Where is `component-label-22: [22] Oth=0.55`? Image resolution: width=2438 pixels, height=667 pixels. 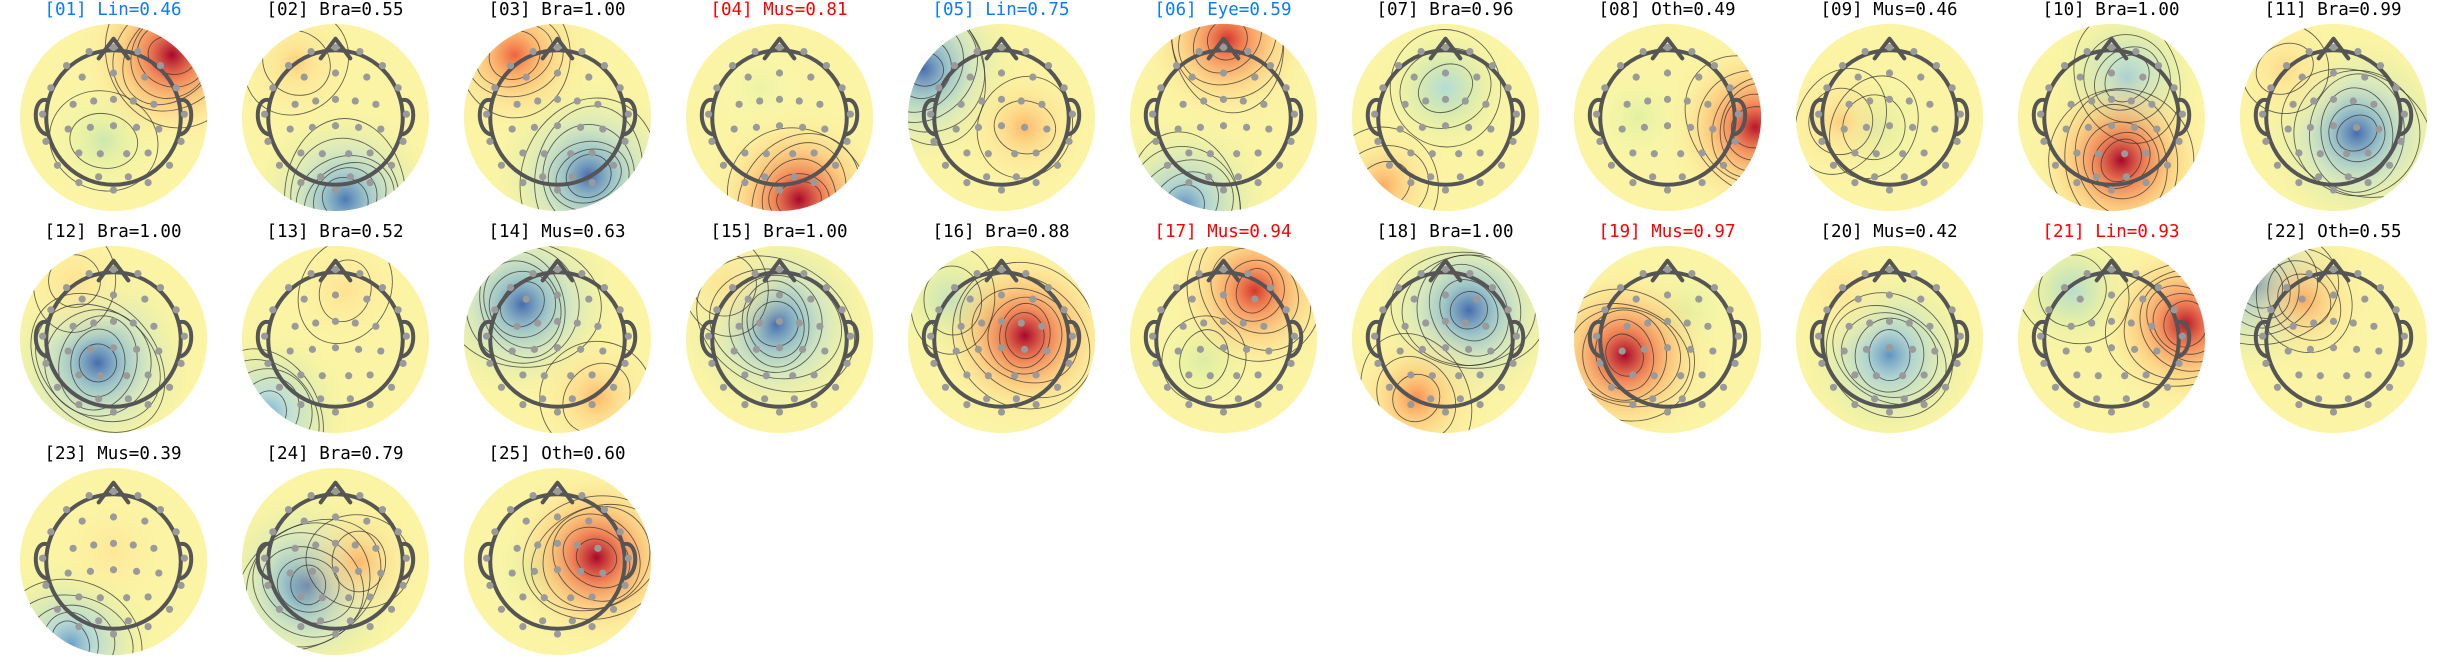 component-label-22: [22] Oth=0.55 is located at coordinates (2333, 232).